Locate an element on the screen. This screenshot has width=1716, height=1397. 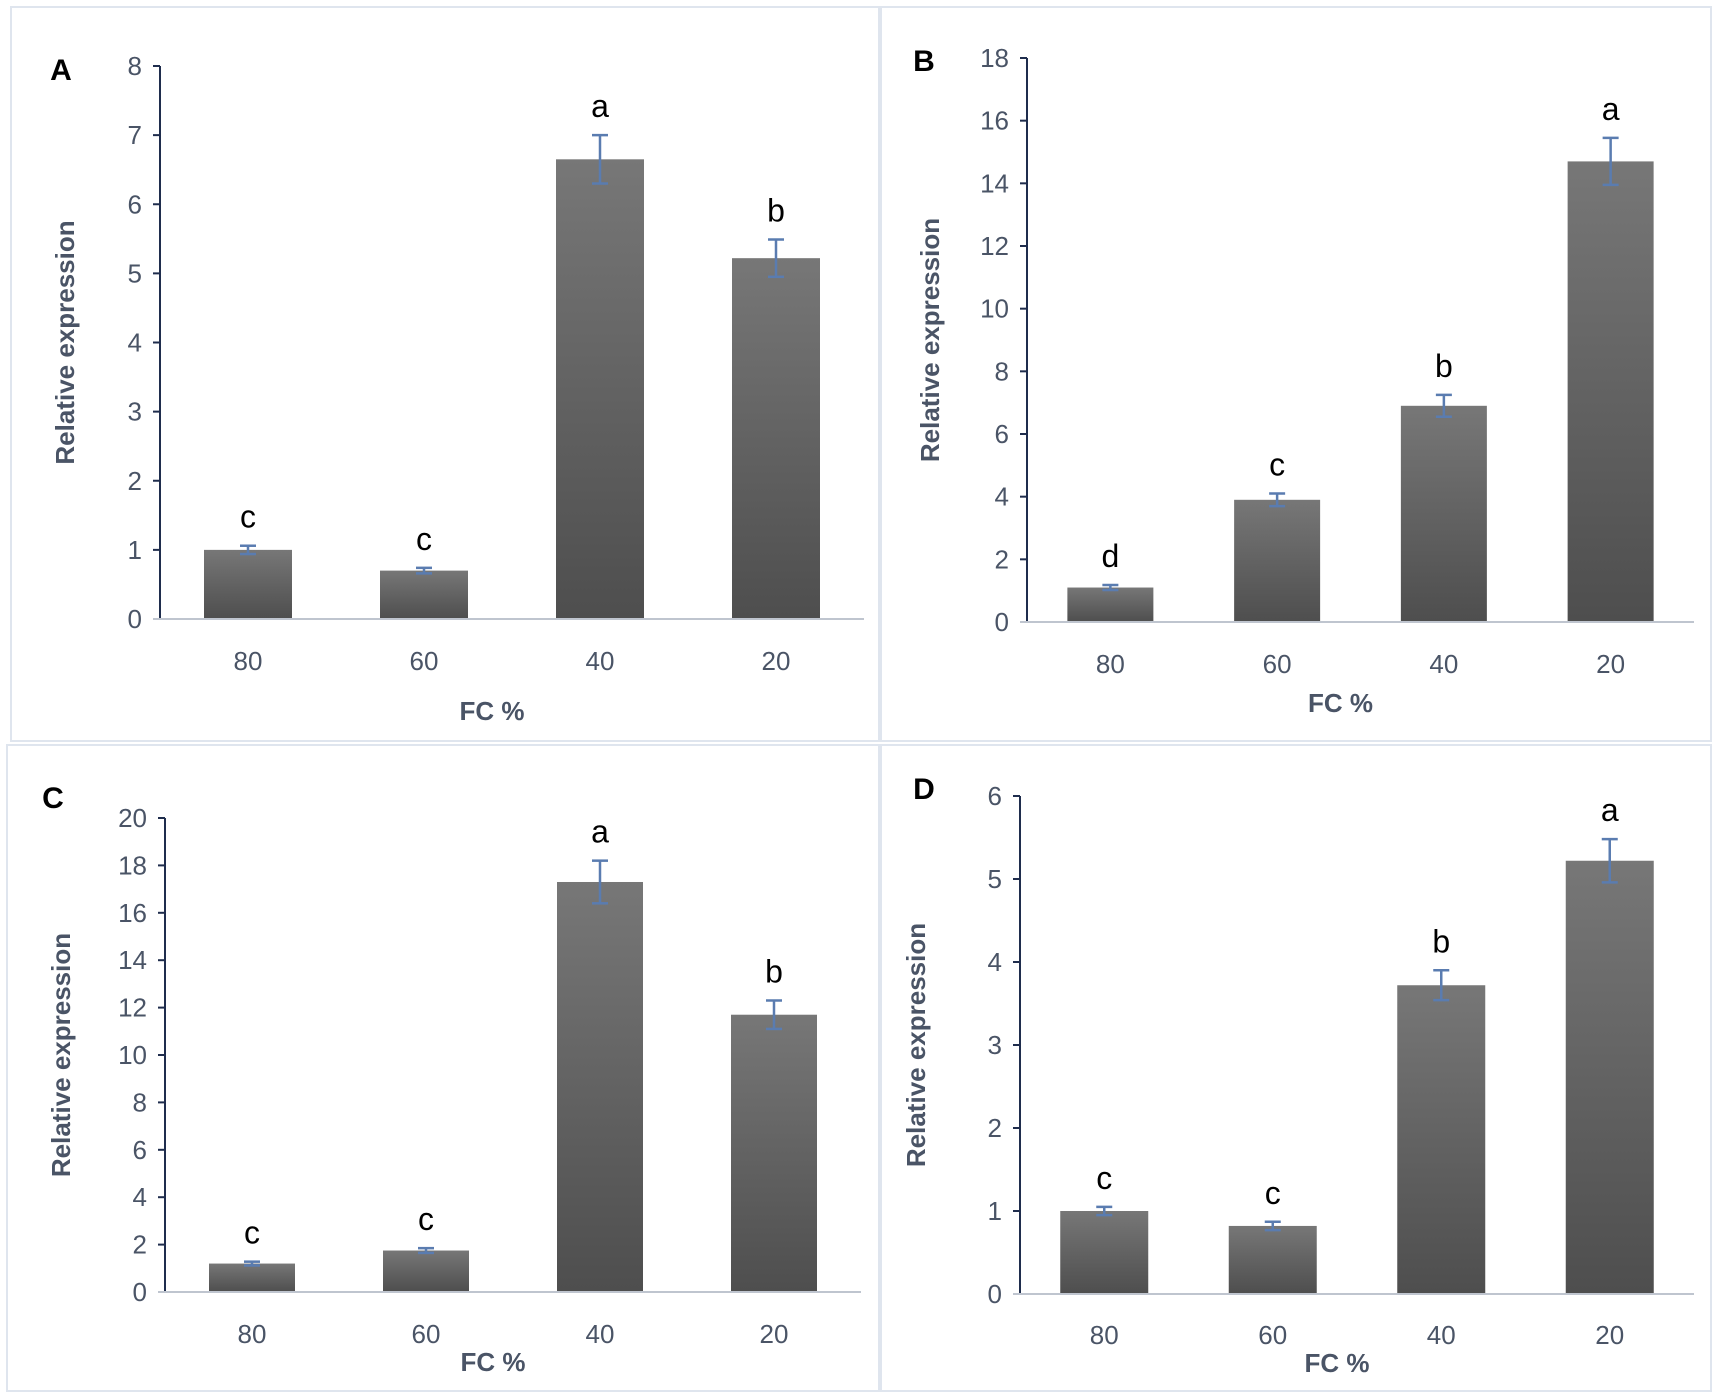
y-tick-label-c: 20 is located at coordinates (132, 818).